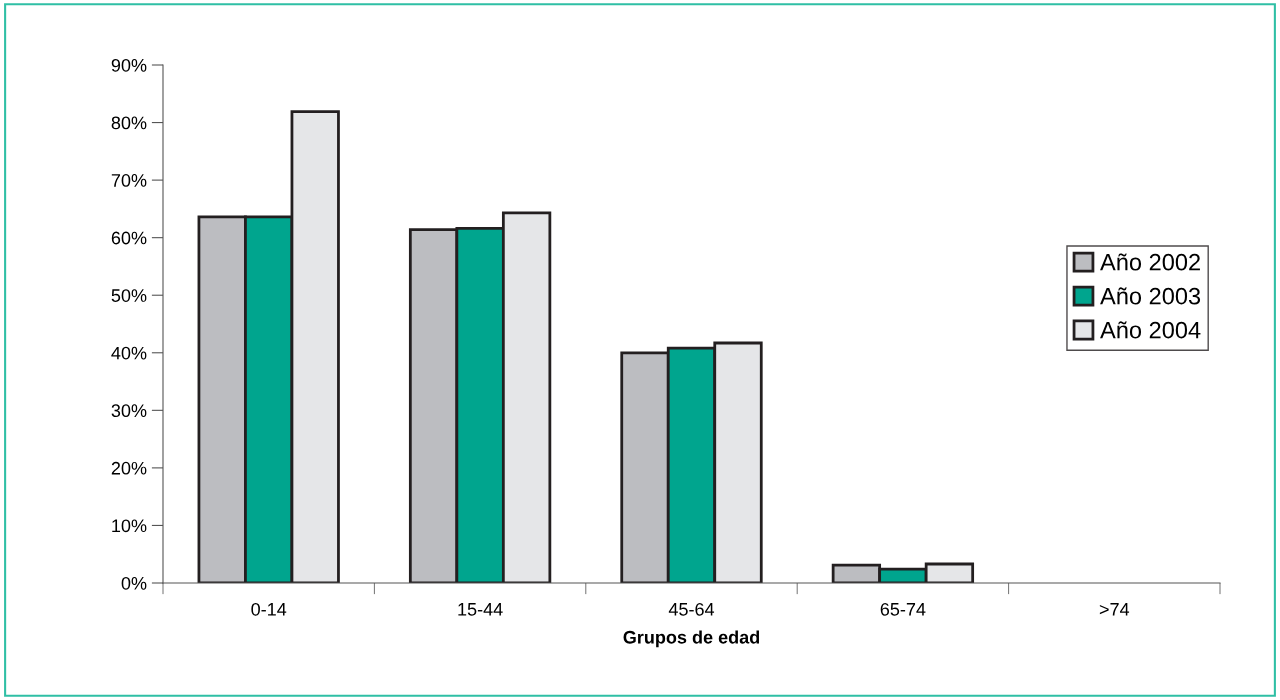 This screenshot has width=1280, height=700. Describe the element at coordinates (129, 526) in the screenshot. I see `y-tick-label: 10%` at that location.